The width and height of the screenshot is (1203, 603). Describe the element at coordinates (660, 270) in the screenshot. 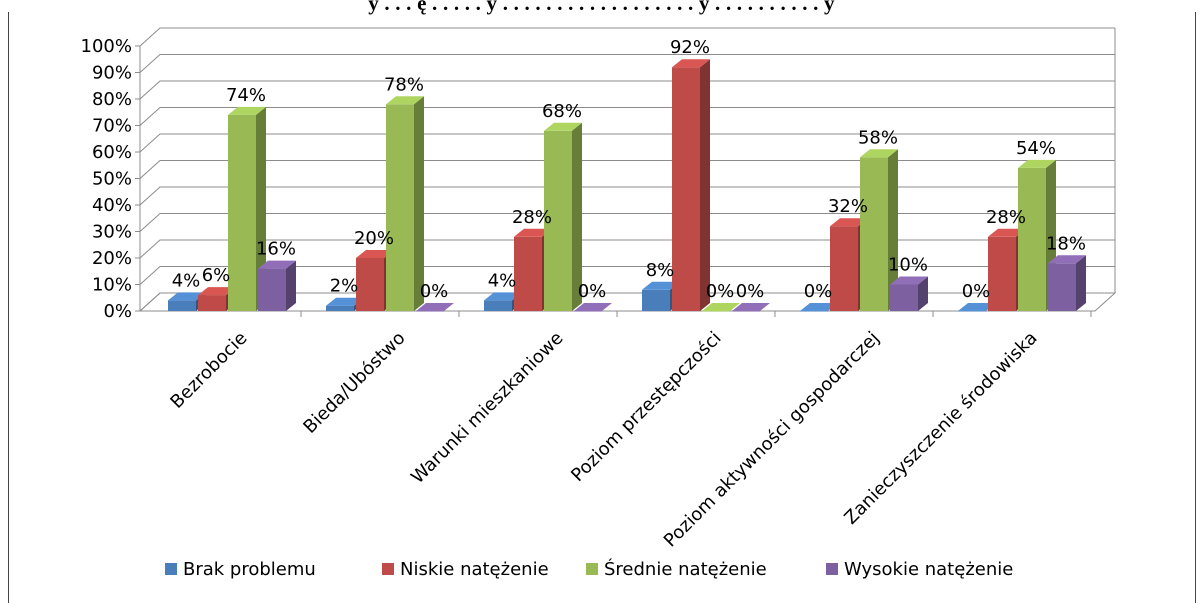

I see `data-label: 8%` at that location.